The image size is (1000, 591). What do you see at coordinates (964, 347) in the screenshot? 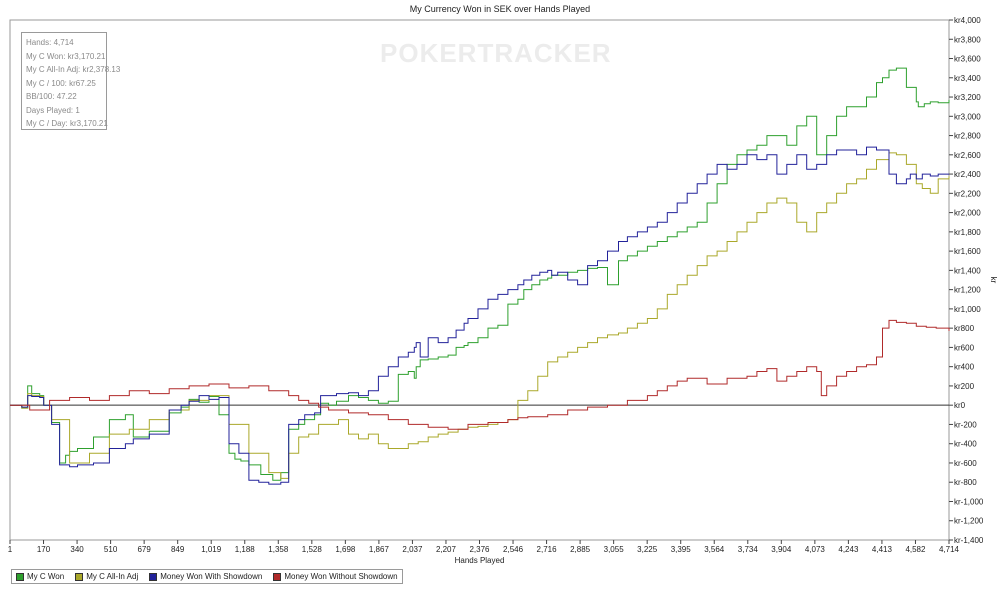
I see `y-tick-label: kr600` at bounding box center [964, 347].